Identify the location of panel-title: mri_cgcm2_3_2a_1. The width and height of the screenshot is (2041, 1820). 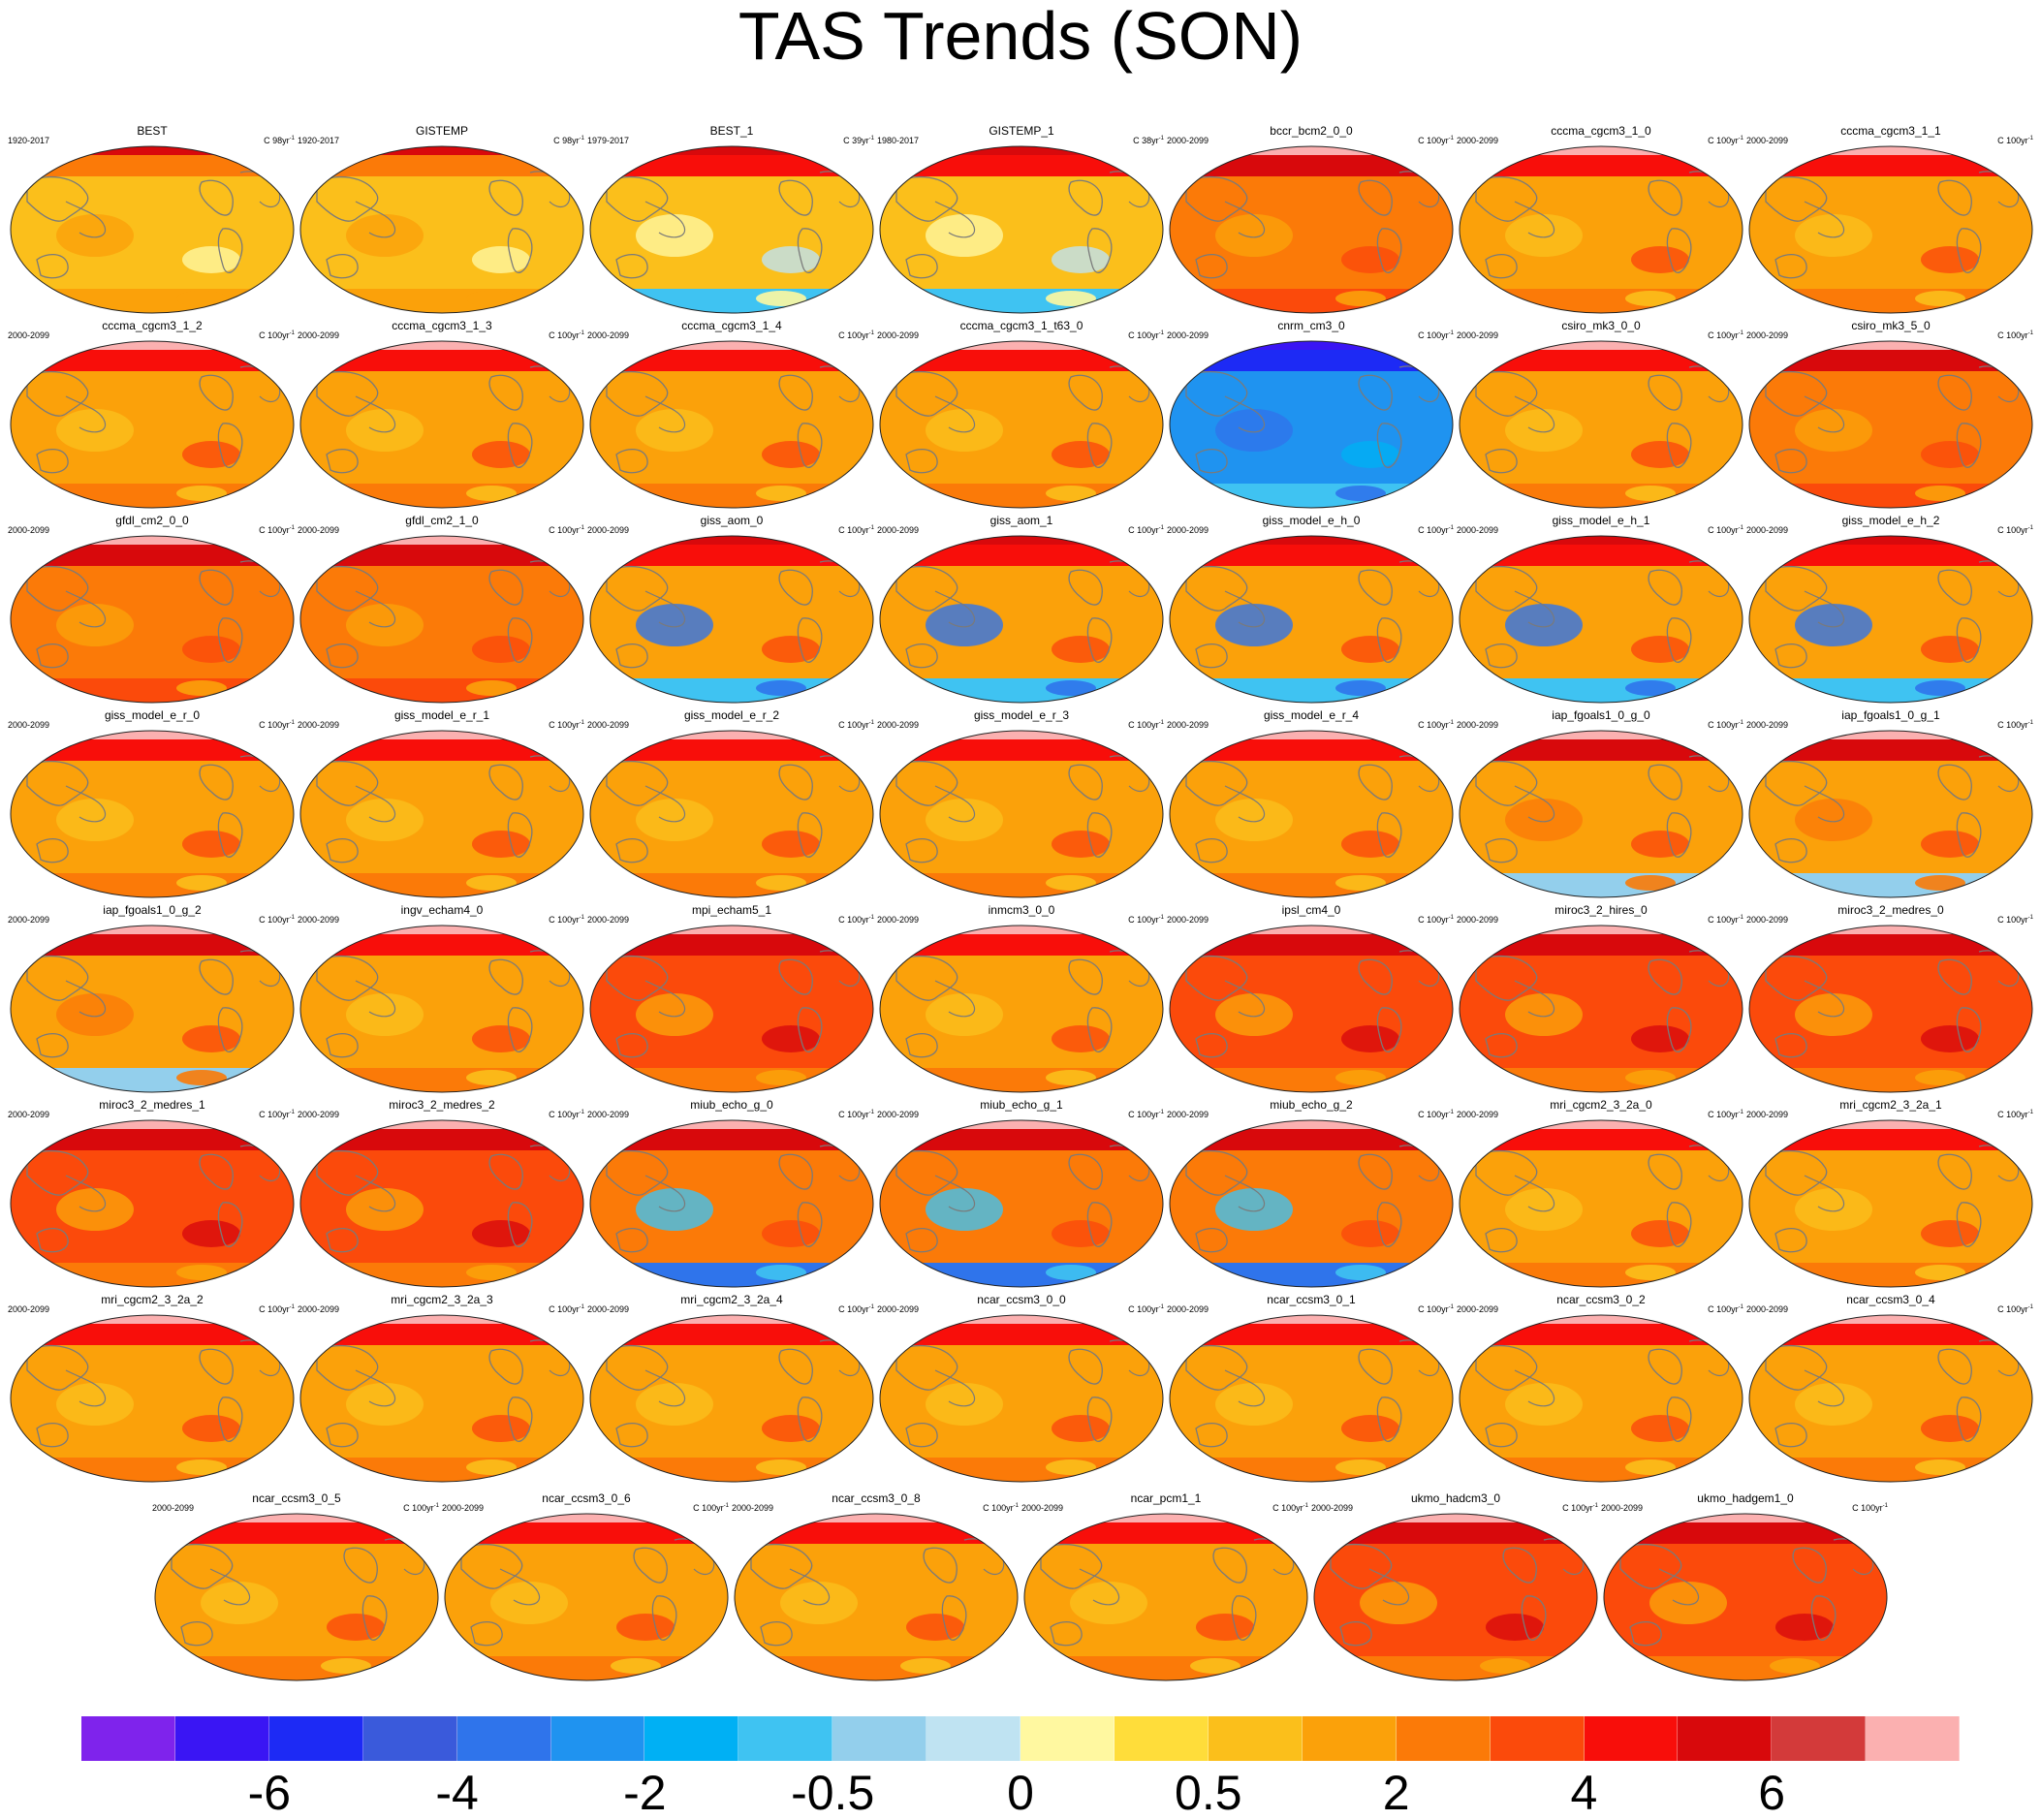
(1890, 1105).